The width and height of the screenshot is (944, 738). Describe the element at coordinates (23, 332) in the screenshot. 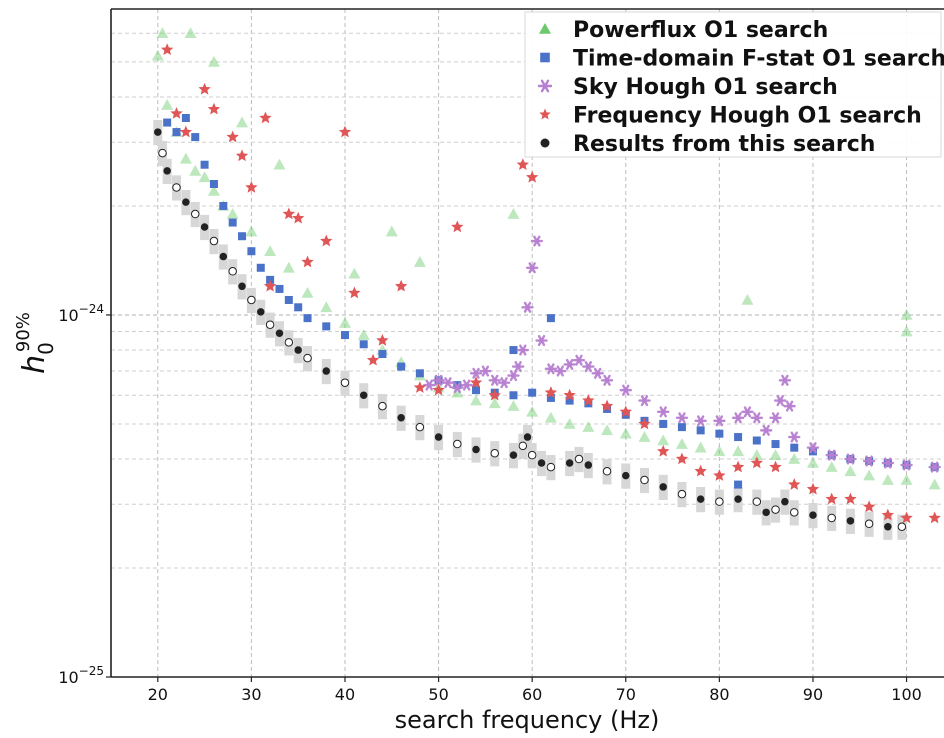

I see `y-axis-label-sup: 90%` at that location.